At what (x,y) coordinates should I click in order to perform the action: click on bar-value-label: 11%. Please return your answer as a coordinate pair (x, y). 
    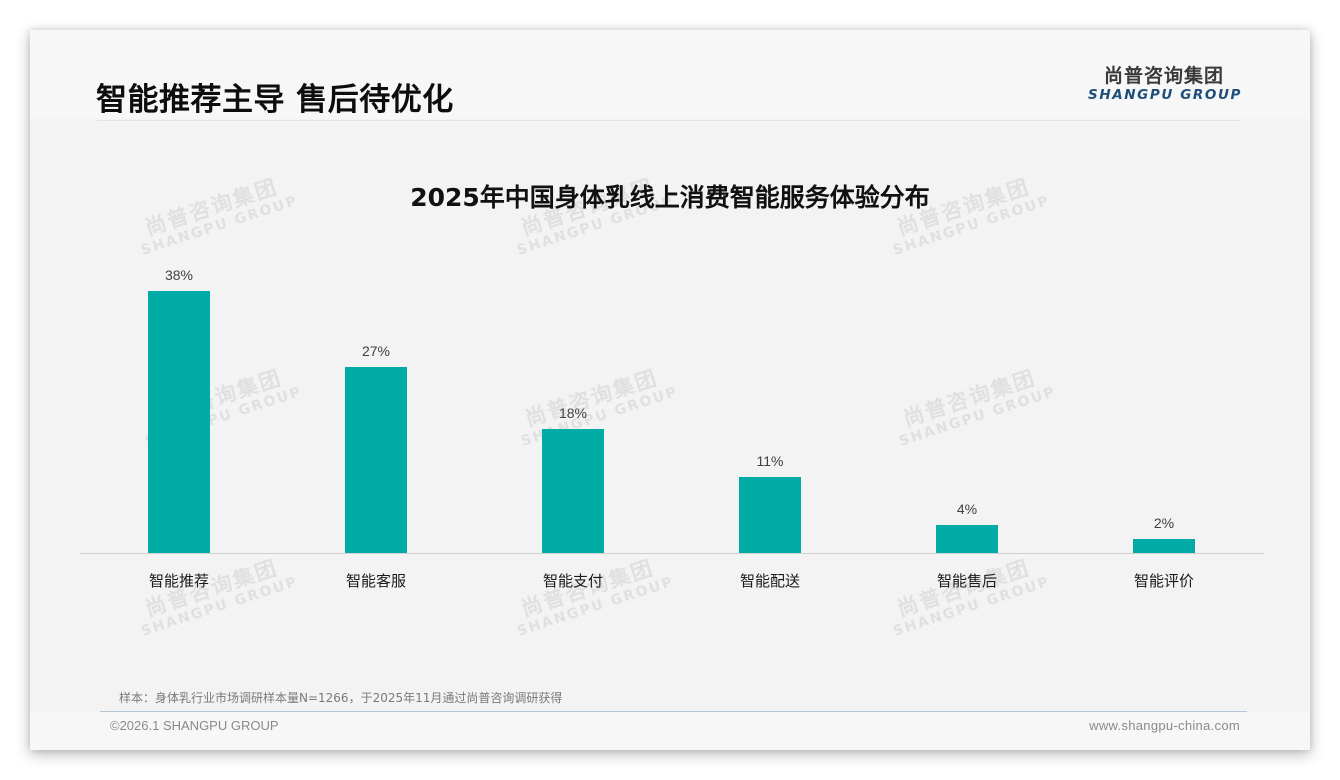
    Looking at the image, I should click on (770, 461).